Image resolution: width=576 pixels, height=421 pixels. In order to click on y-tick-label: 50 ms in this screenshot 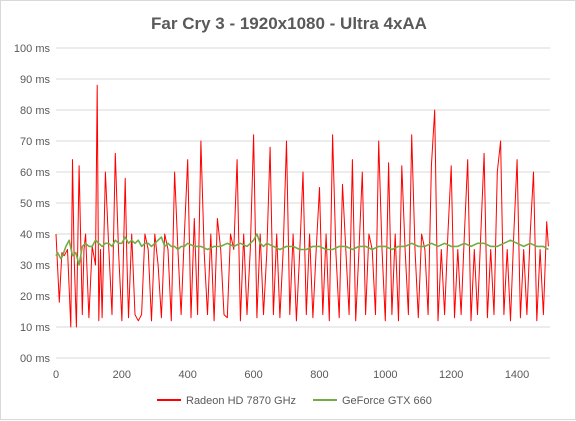, I will do `click(35, 204)`.